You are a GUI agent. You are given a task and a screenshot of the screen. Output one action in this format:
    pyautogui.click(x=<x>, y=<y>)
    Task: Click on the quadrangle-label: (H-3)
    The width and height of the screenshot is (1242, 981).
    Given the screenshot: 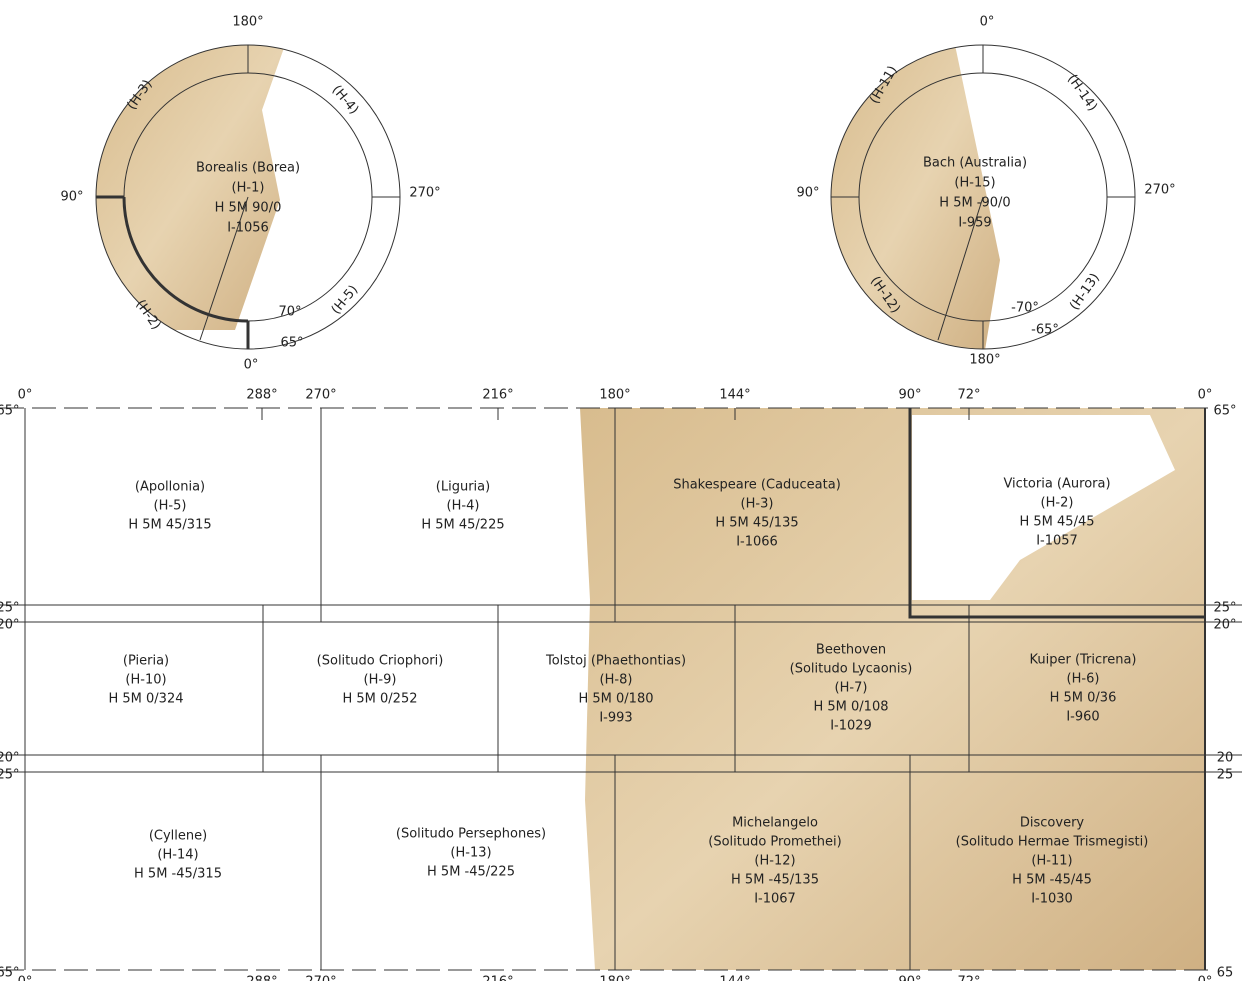 What is the action you would take?
    pyautogui.click(x=757, y=504)
    